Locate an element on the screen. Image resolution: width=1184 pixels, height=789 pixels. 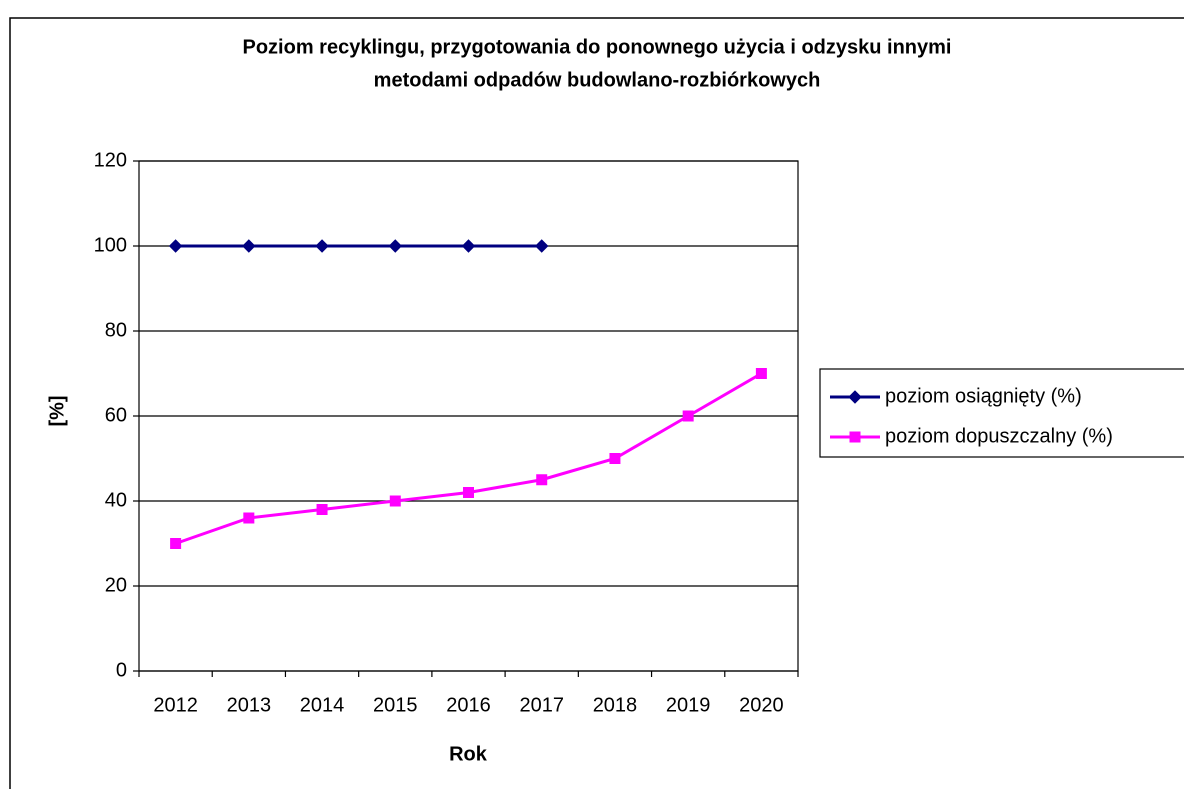
x-tick-label: 2019 is located at coordinates (688, 705).